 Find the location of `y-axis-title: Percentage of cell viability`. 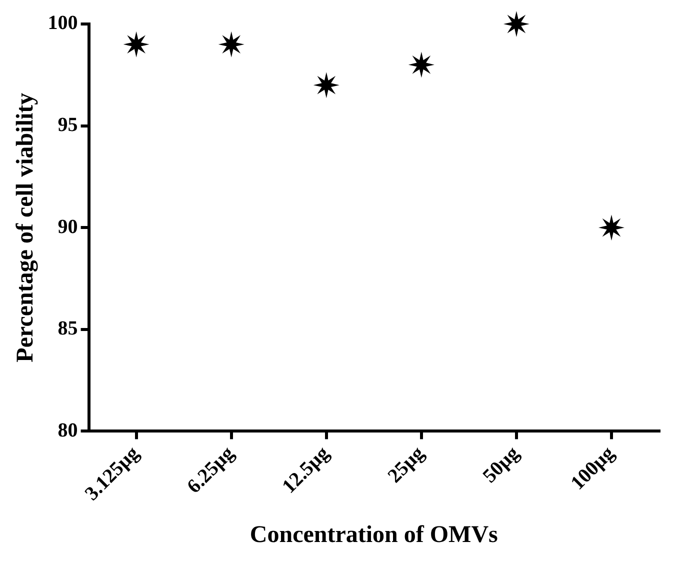

y-axis-title: Percentage of cell viability is located at coordinates (25, 227).